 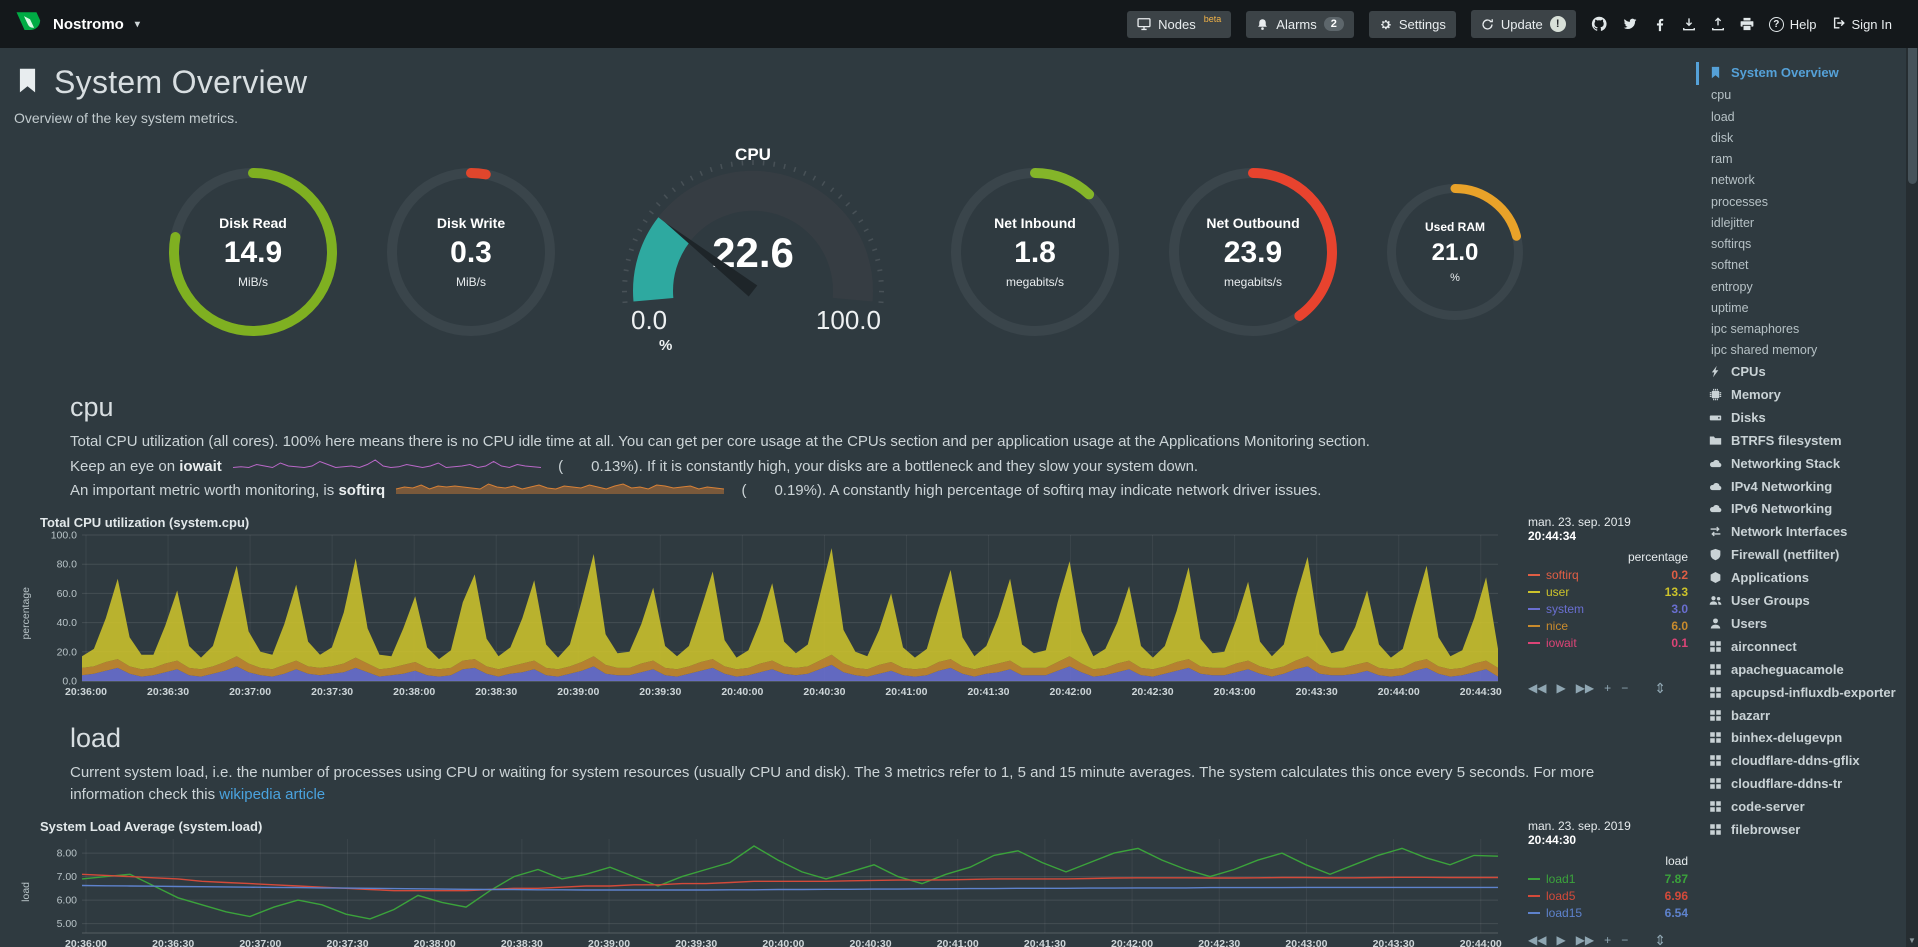 What do you see at coordinates (1609, 609) in the screenshot?
I see `legend-item-system: system 3.0` at bounding box center [1609, 609].